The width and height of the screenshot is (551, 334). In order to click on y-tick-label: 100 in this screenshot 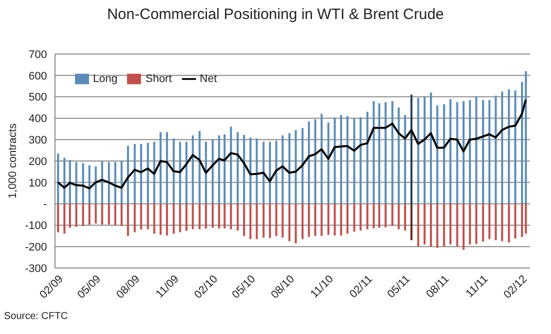, I will do `click(37, 183)`.